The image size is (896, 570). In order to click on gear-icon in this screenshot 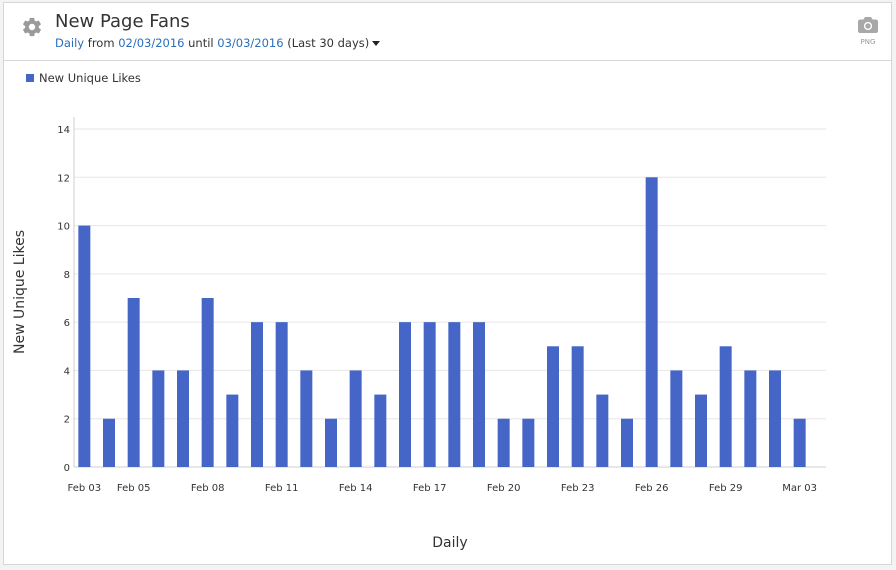, I will do `click(32, 27)`.